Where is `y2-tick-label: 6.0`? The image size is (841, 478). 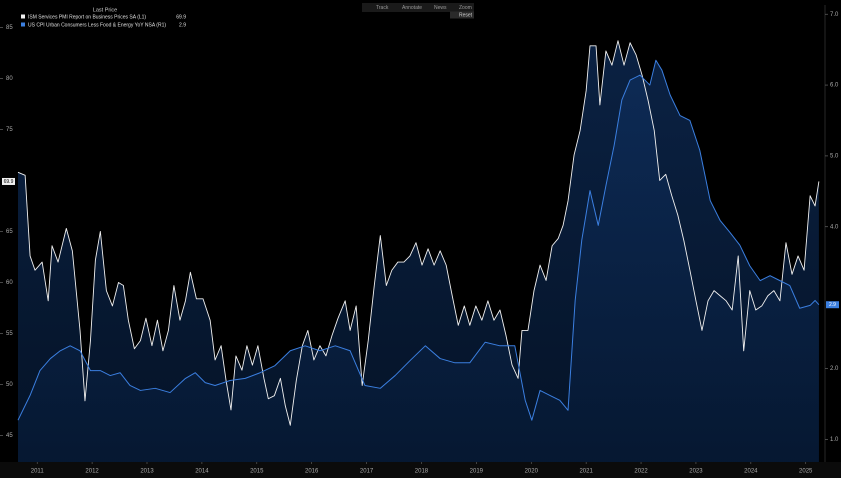 y2-tick-label: 6.0 is located at coordinates (834, 86).